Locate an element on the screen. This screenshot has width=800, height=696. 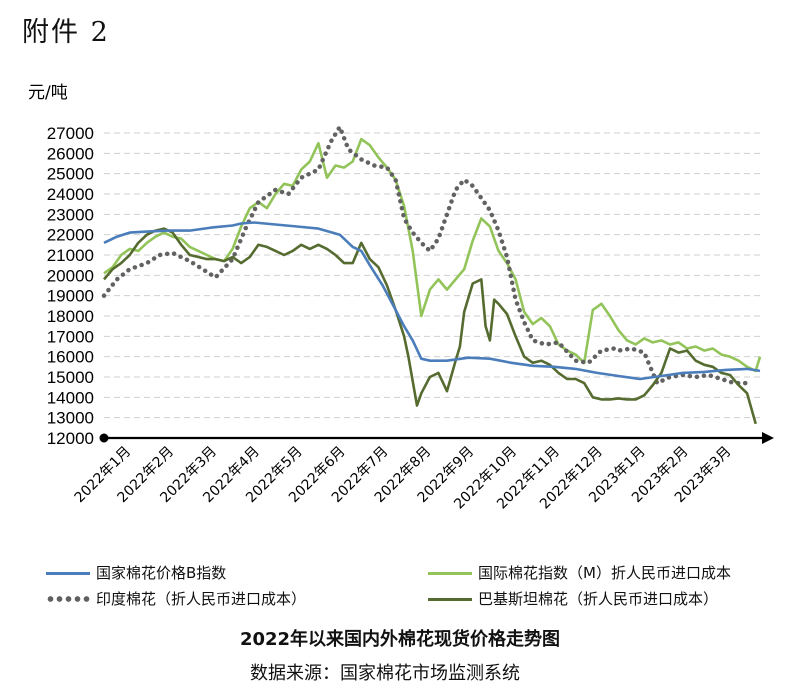
y-tick-label: 13000 is located at coordinates (70, 418).